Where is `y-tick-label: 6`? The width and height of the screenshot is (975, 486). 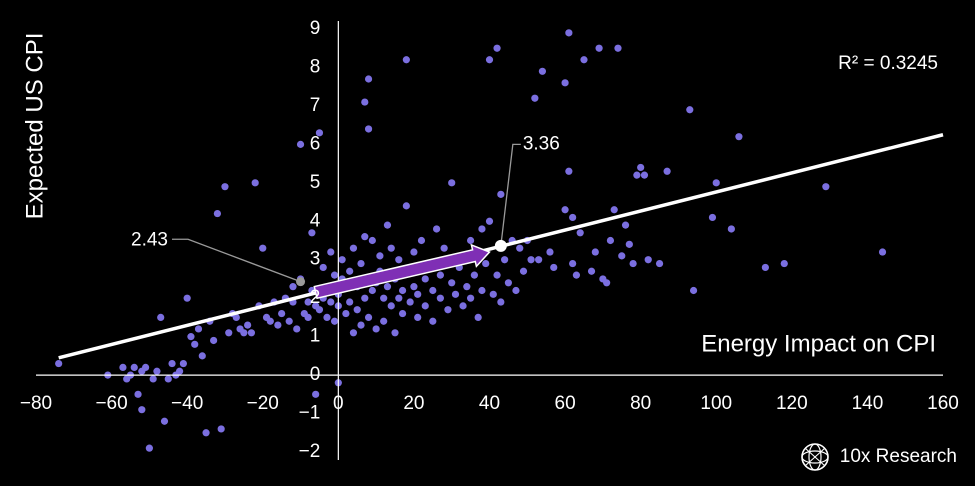
y-tick-label: 6 is located at coordinates (315, 143).